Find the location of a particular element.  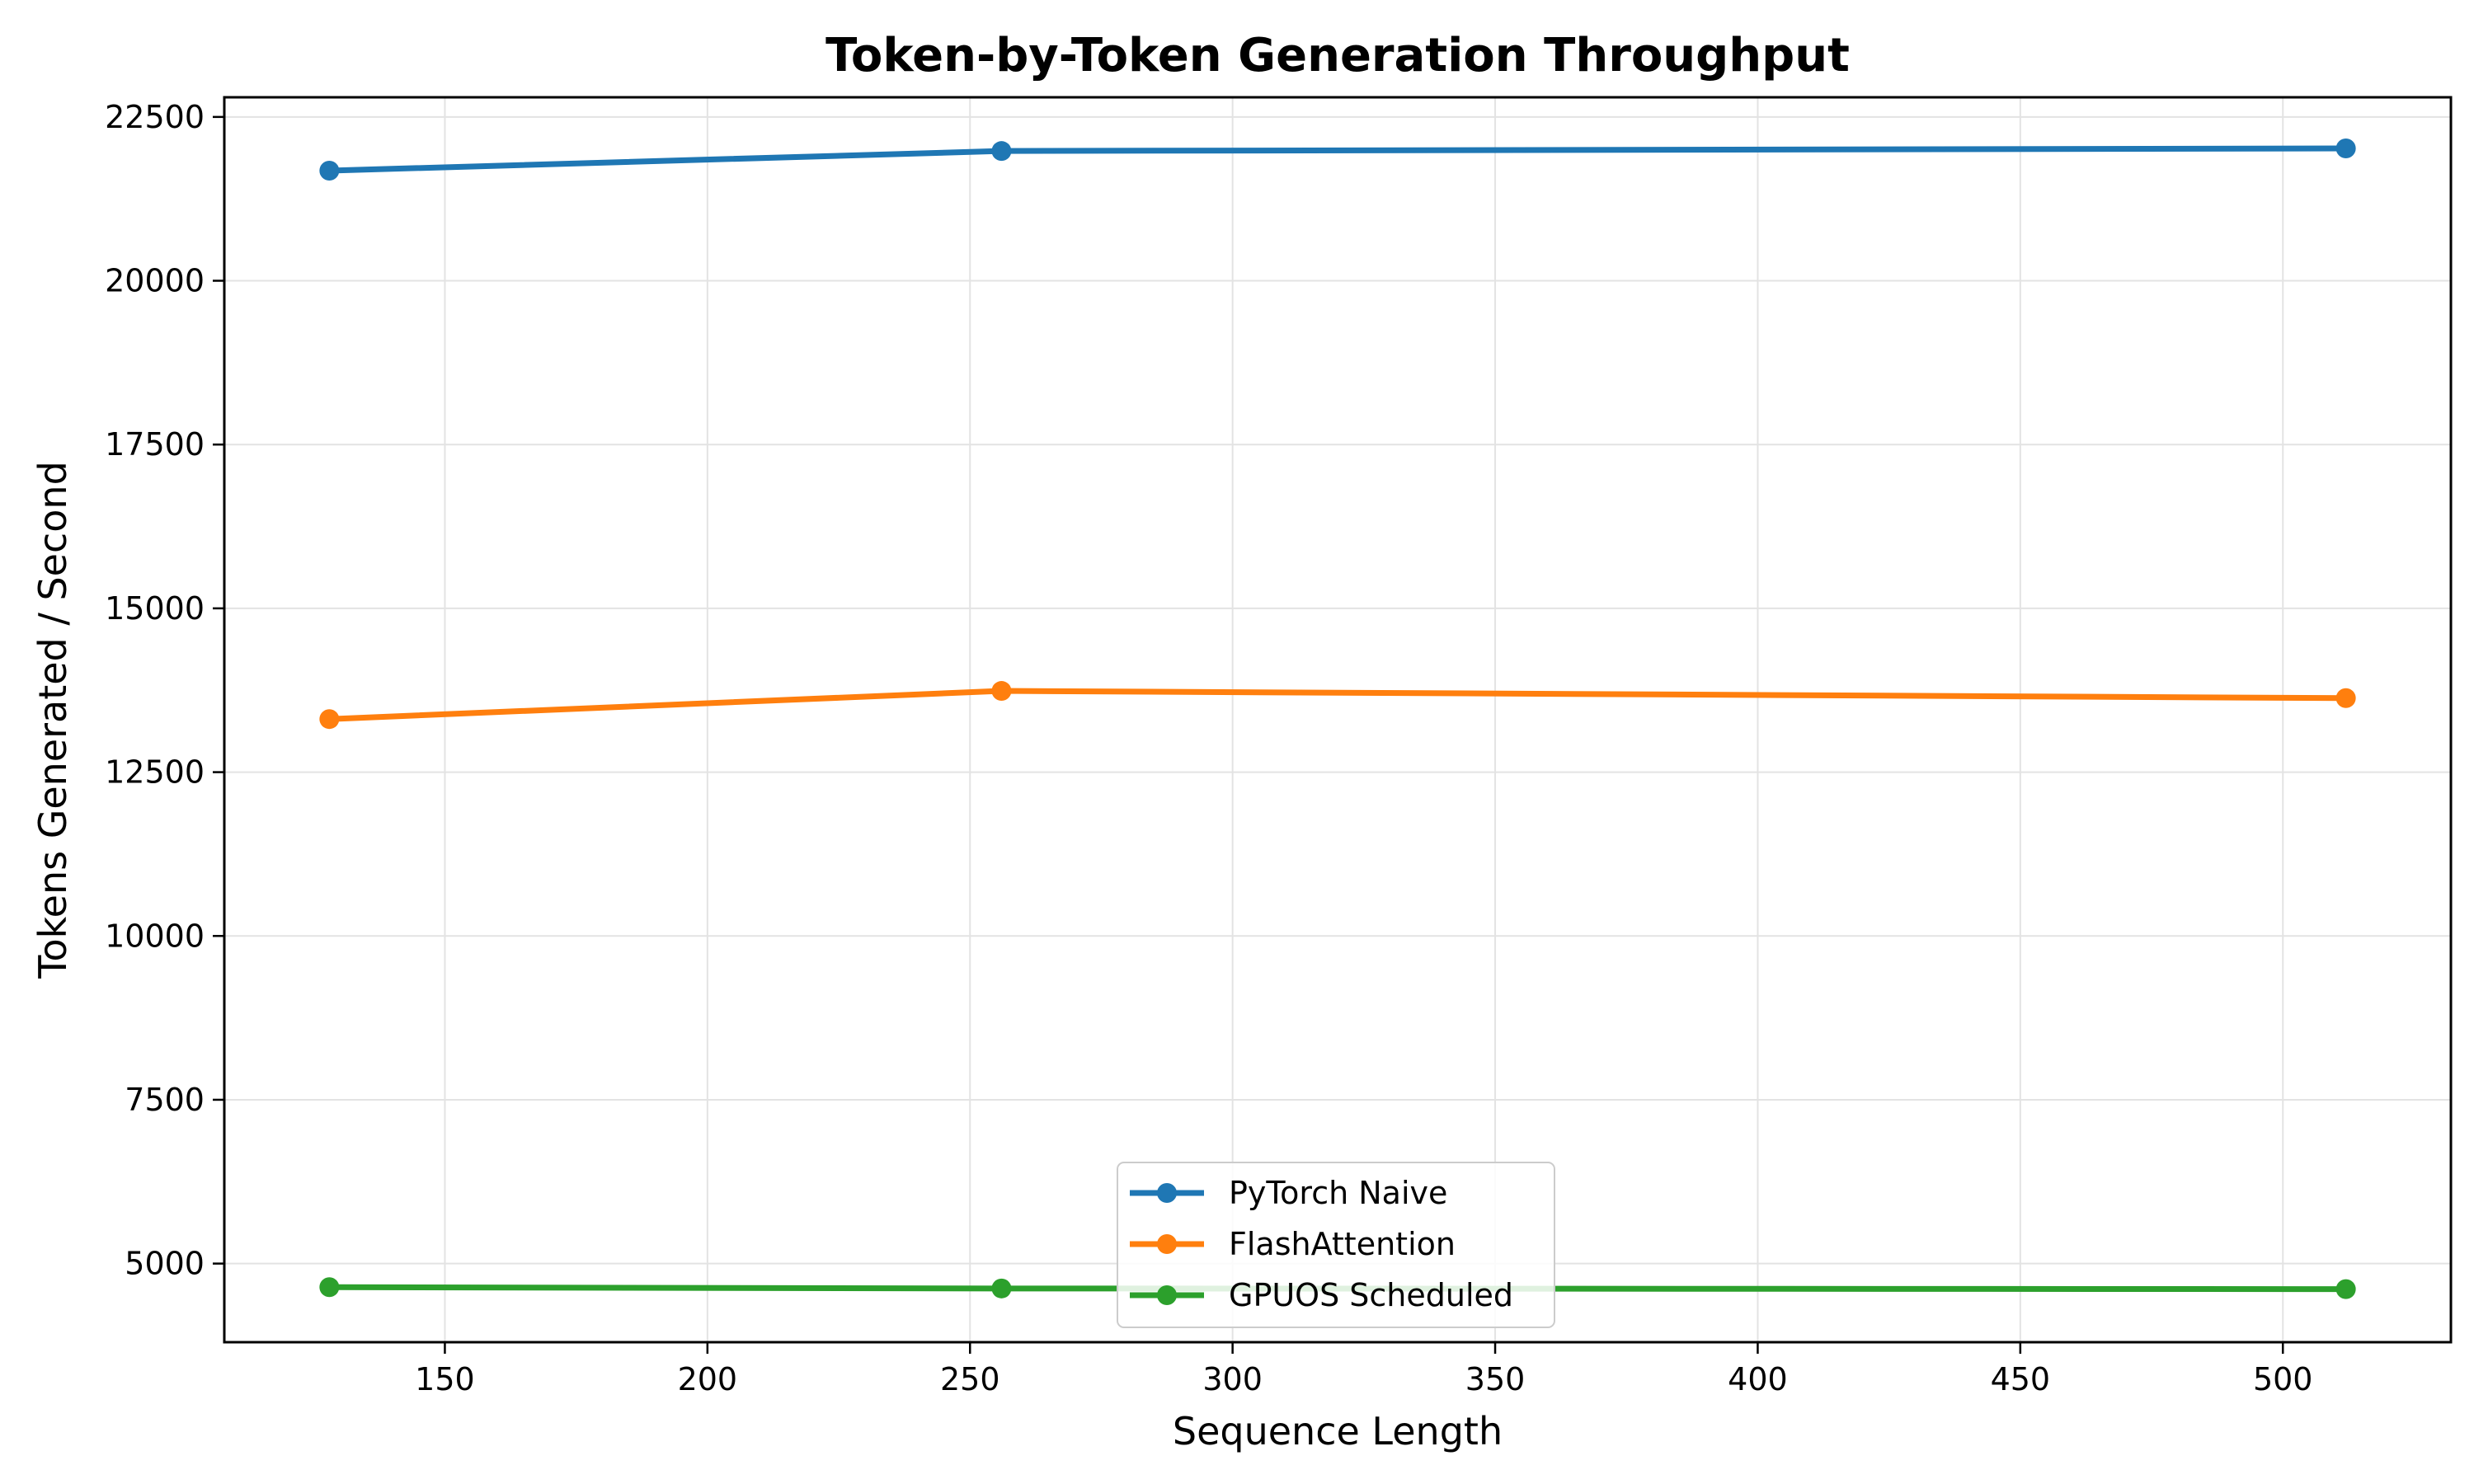

x-axis: 150 200 250 300 350 400 450 500 is located at coordinates (1363, 1369).